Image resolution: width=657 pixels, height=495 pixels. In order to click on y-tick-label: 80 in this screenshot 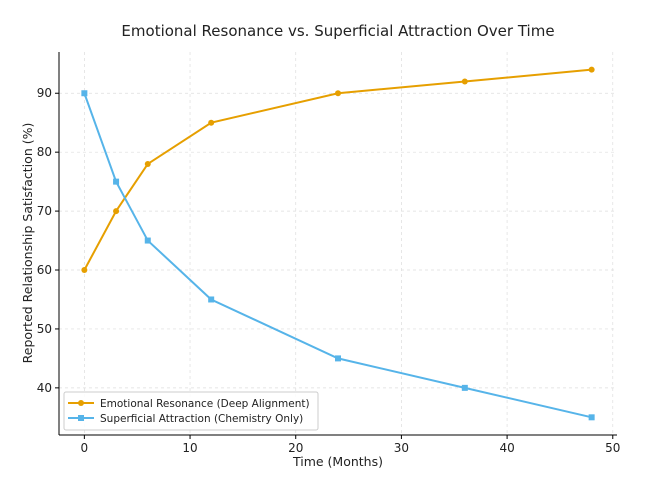, I will do `click(44, 152)`.